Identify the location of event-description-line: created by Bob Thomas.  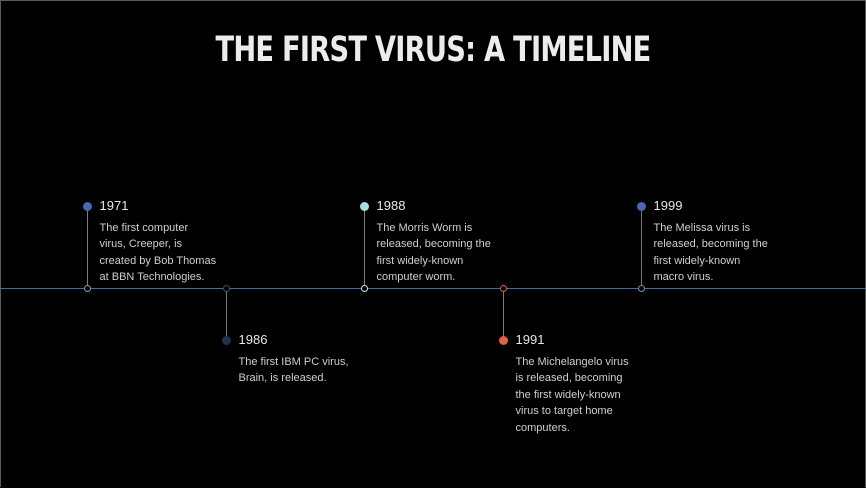
(175, 261).